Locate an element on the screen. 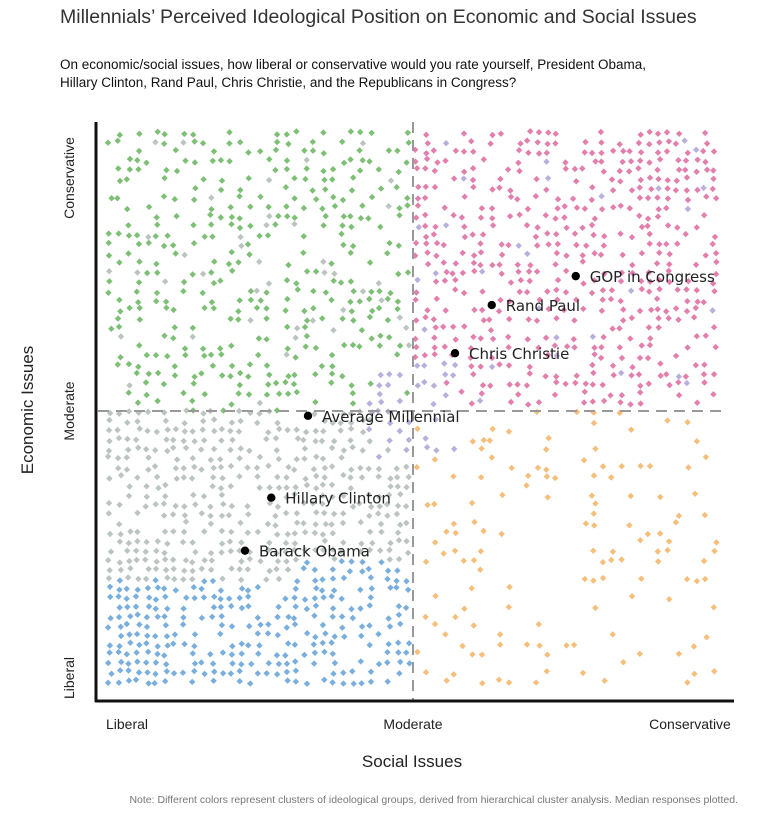 Image resolution: width=760 pixels, height=822 pixels. median-point-dot is located at coordinates (308, 416).